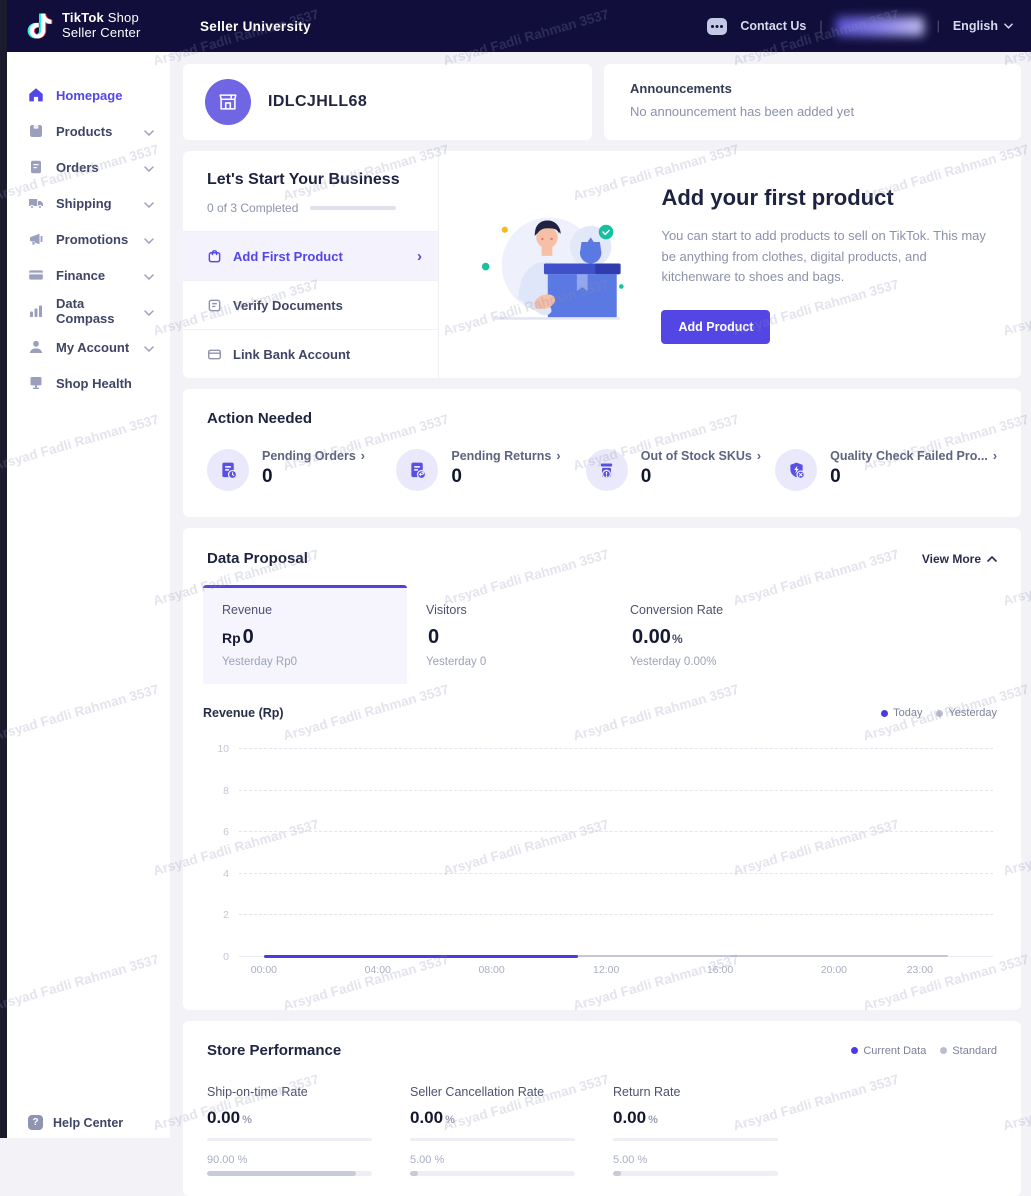 Image resolution: width=1031 pixels, height=1196 pixels. I want to click on legend-yesterday: Yesterday, so click(966, 713).